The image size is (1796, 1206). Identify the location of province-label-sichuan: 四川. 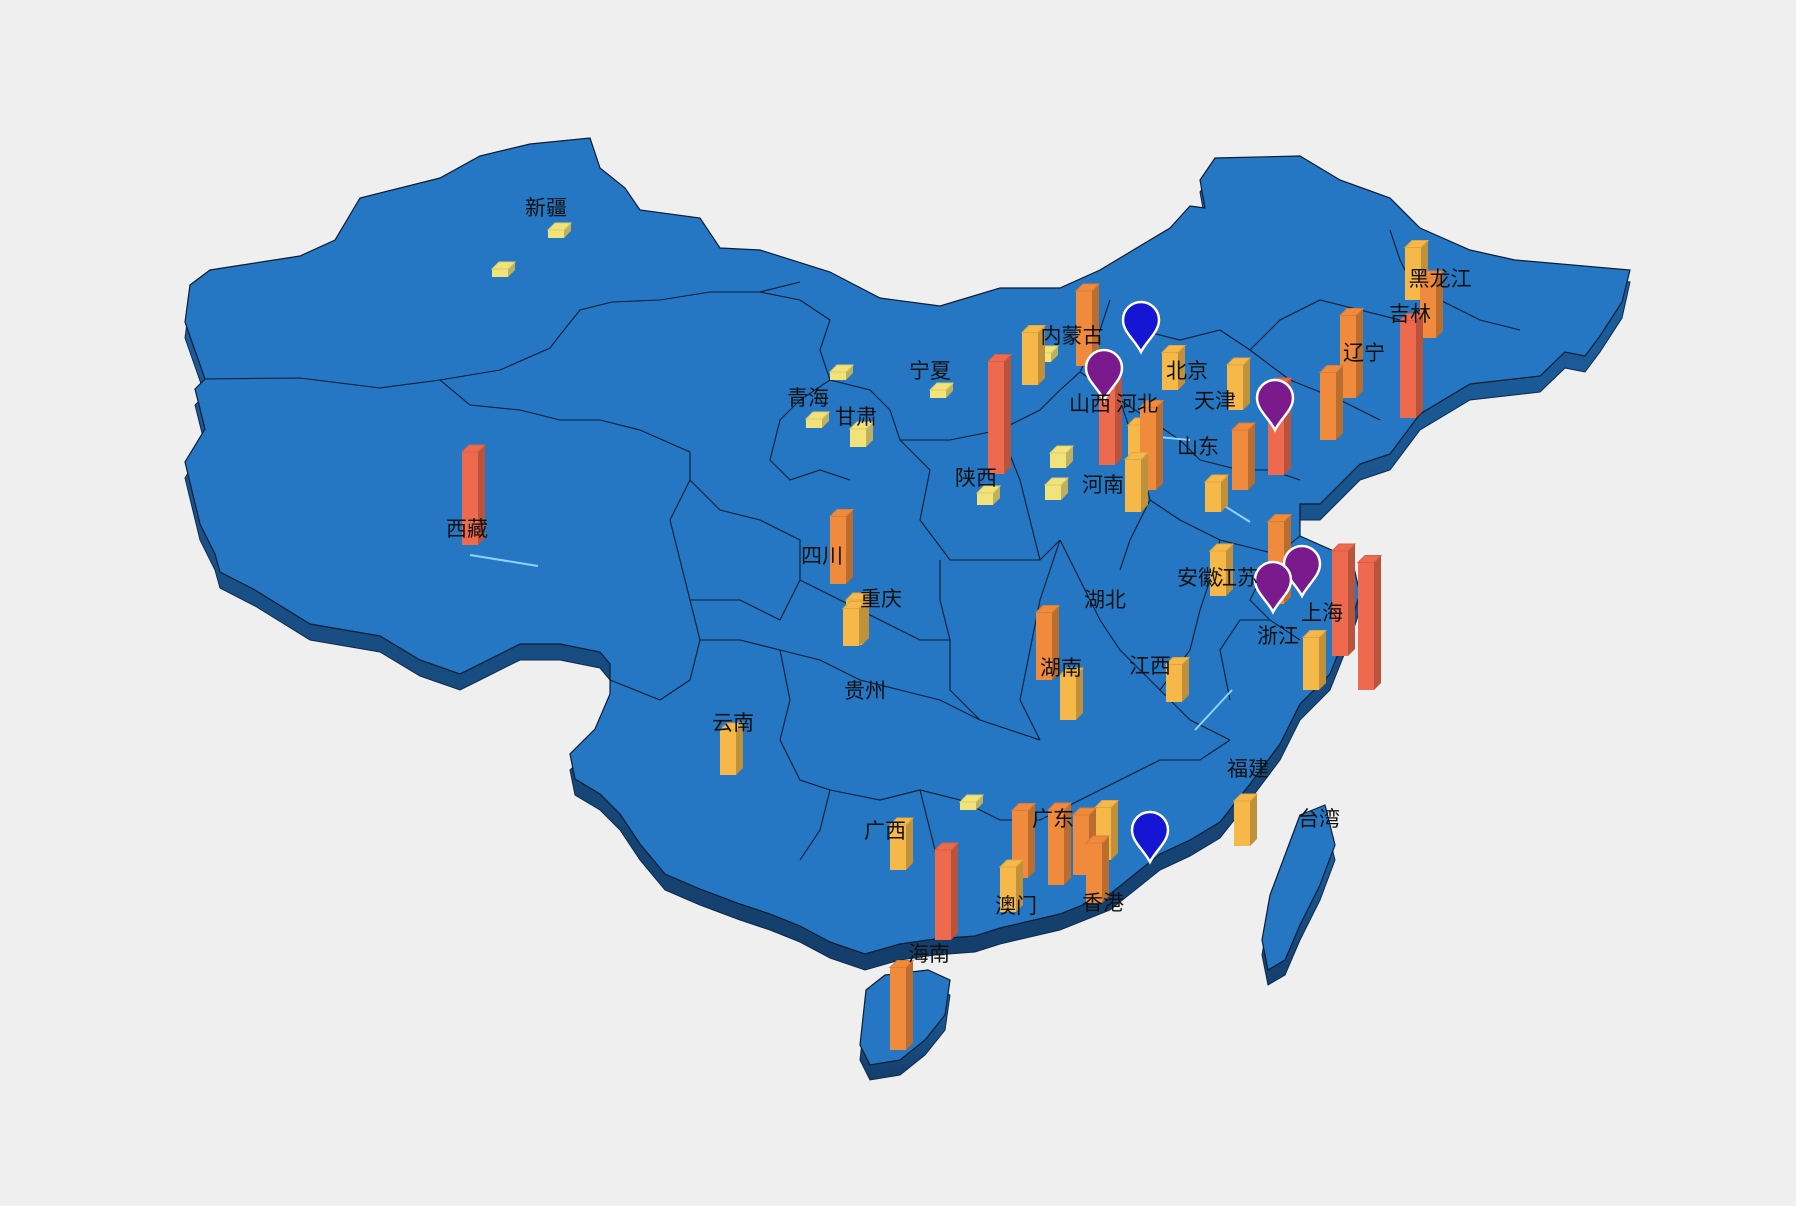
(822, 556).